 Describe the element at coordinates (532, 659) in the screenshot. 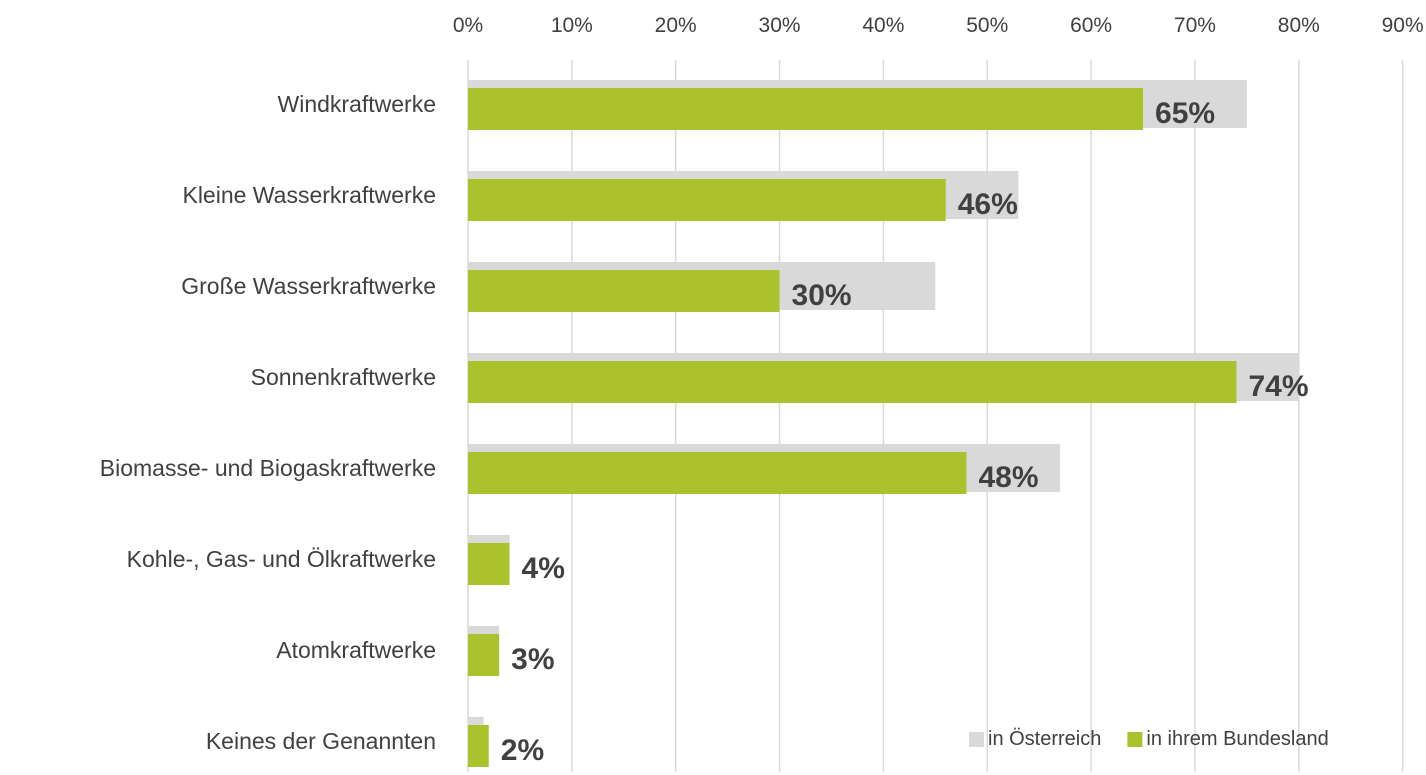

I see `data-label: 3%` at that location.